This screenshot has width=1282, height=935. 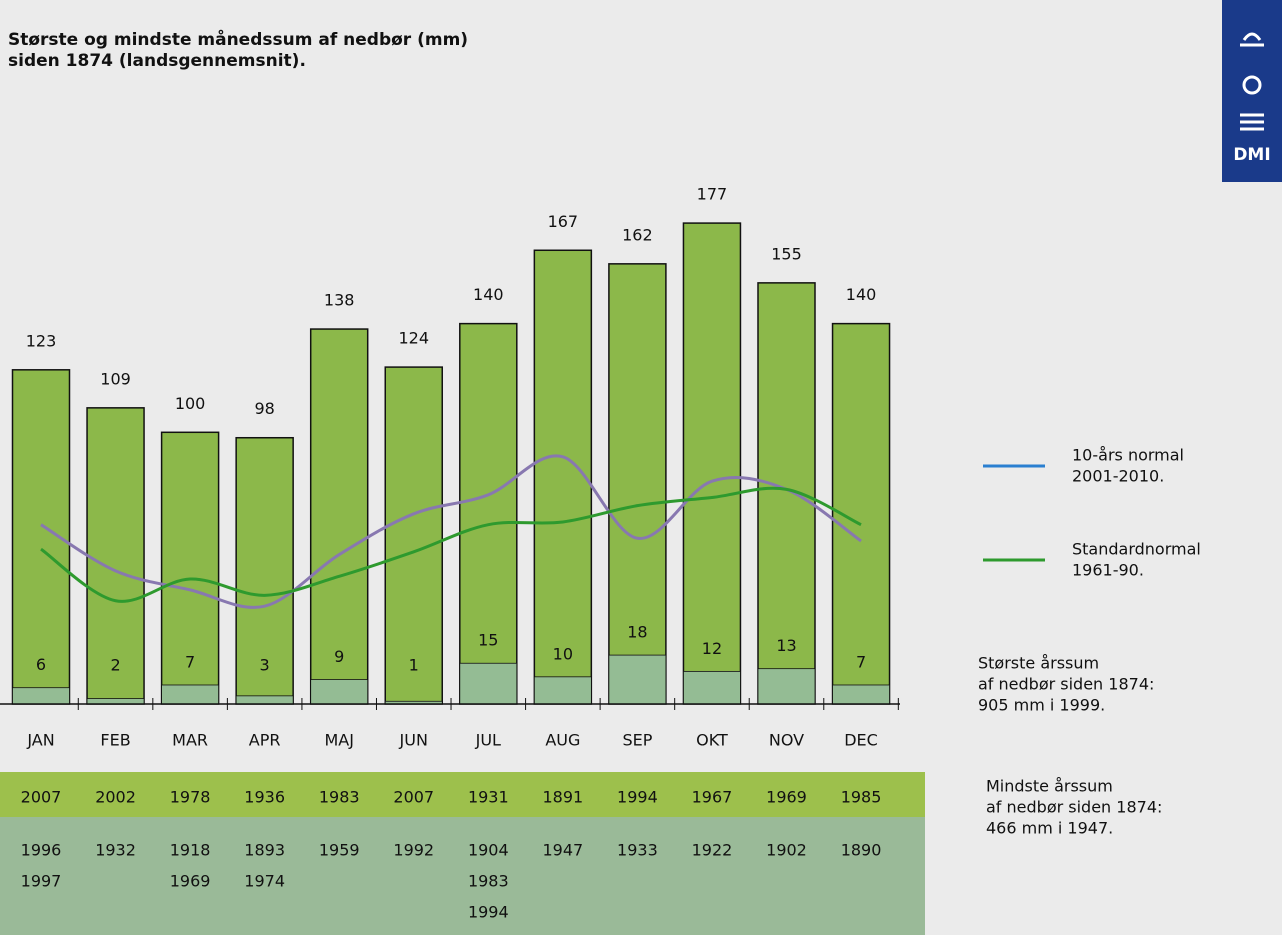 I want to click on annotation: 905 mm i 1999., so click(x=1041, y=705).